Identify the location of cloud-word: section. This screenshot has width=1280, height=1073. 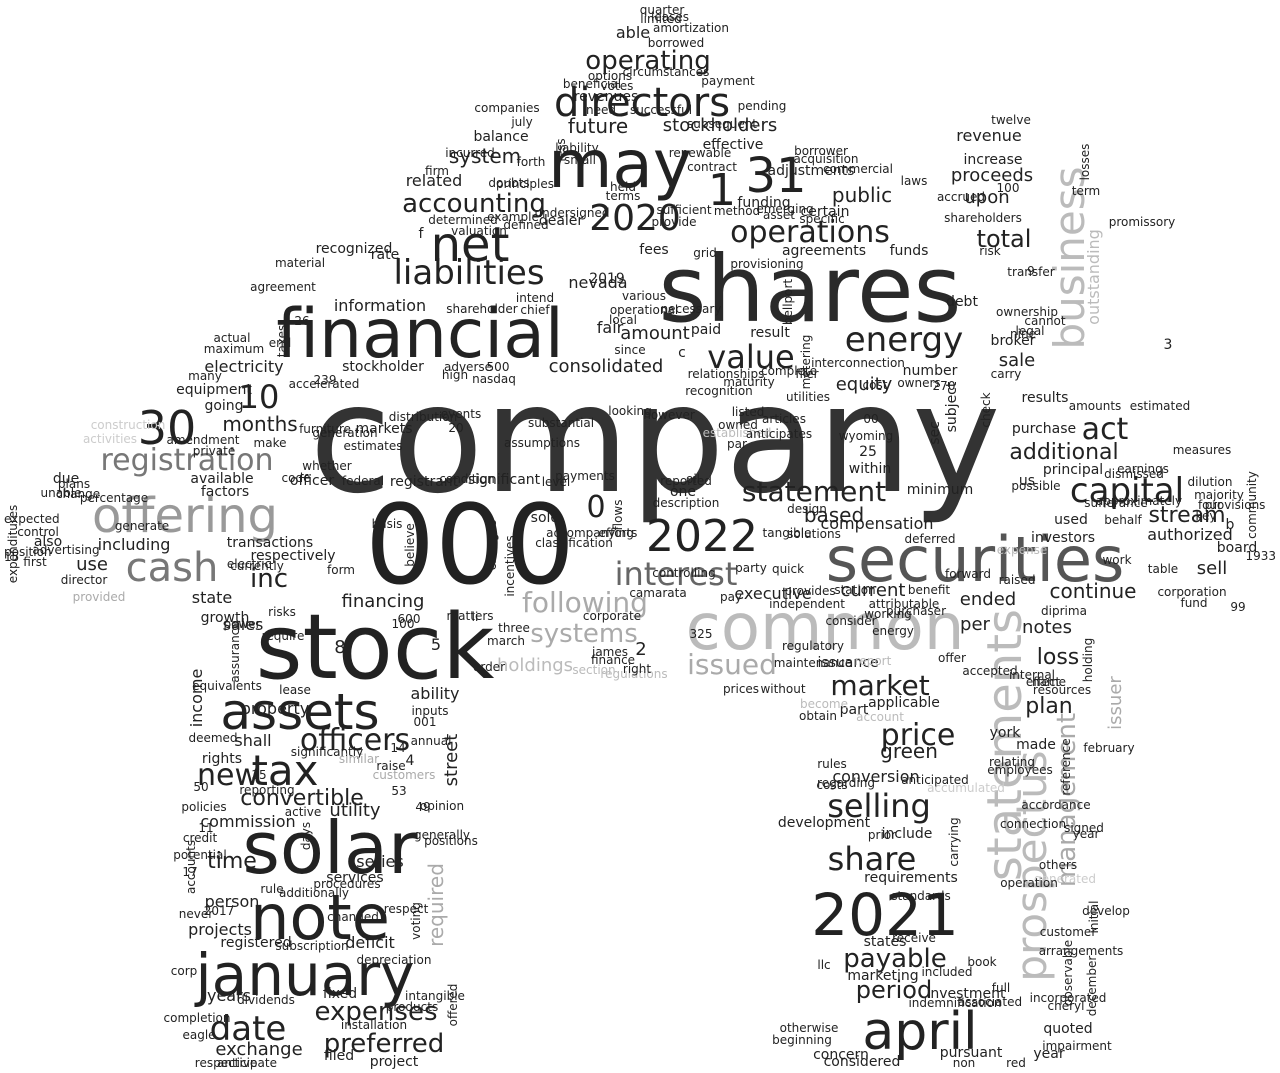
(594, 670).